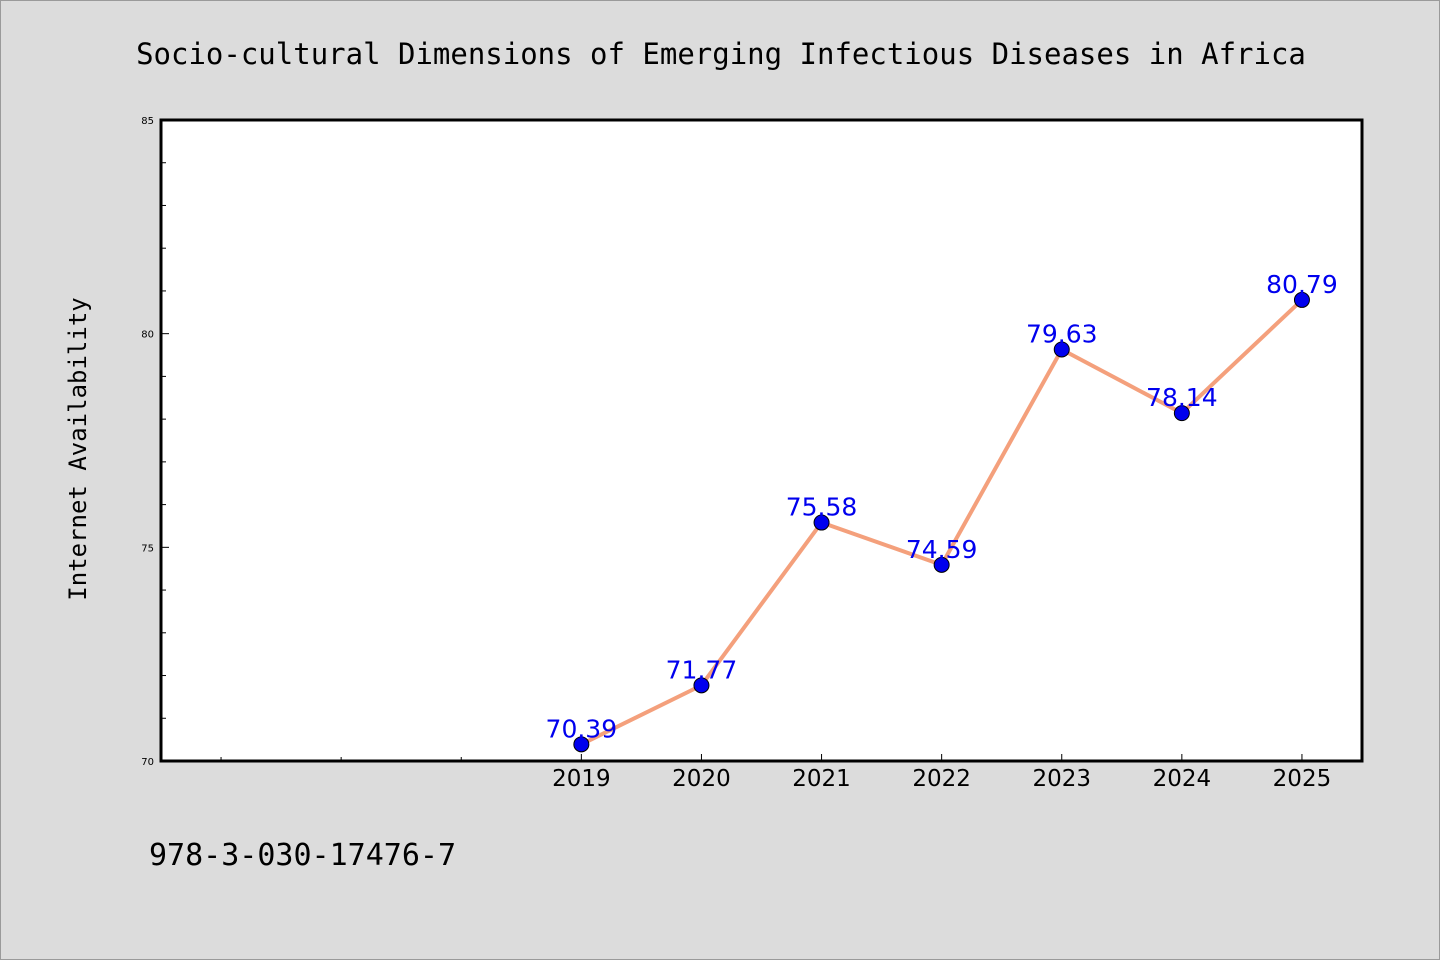  Describe the element at coordinates (147, 762) in the screenshot. I see `y-tick-label: 70` at that location.